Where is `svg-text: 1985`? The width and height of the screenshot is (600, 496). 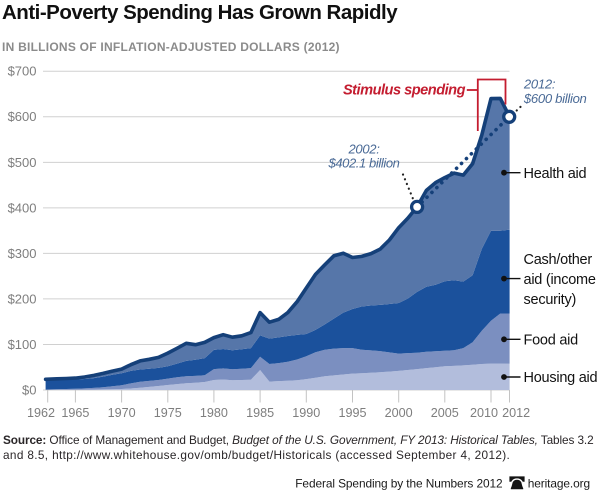 svg-text: 1985 is located at coordinates (260, 413).